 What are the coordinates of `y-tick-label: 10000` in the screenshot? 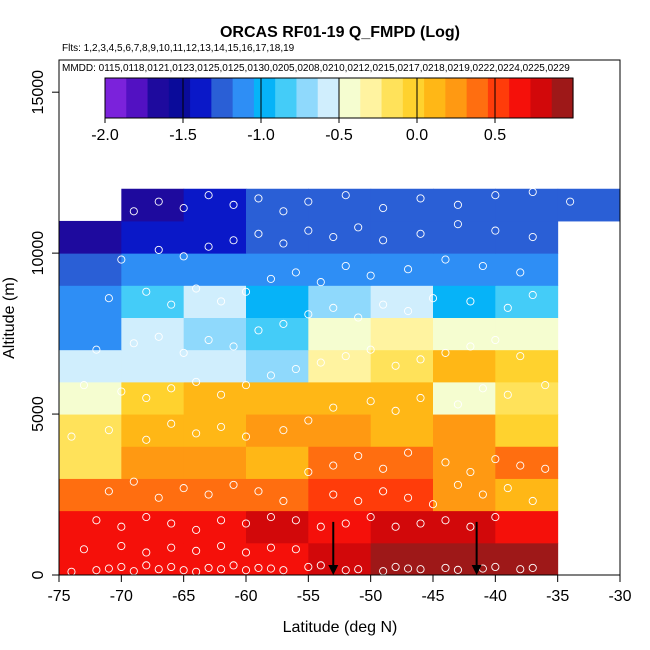 It's located at (38, 253).